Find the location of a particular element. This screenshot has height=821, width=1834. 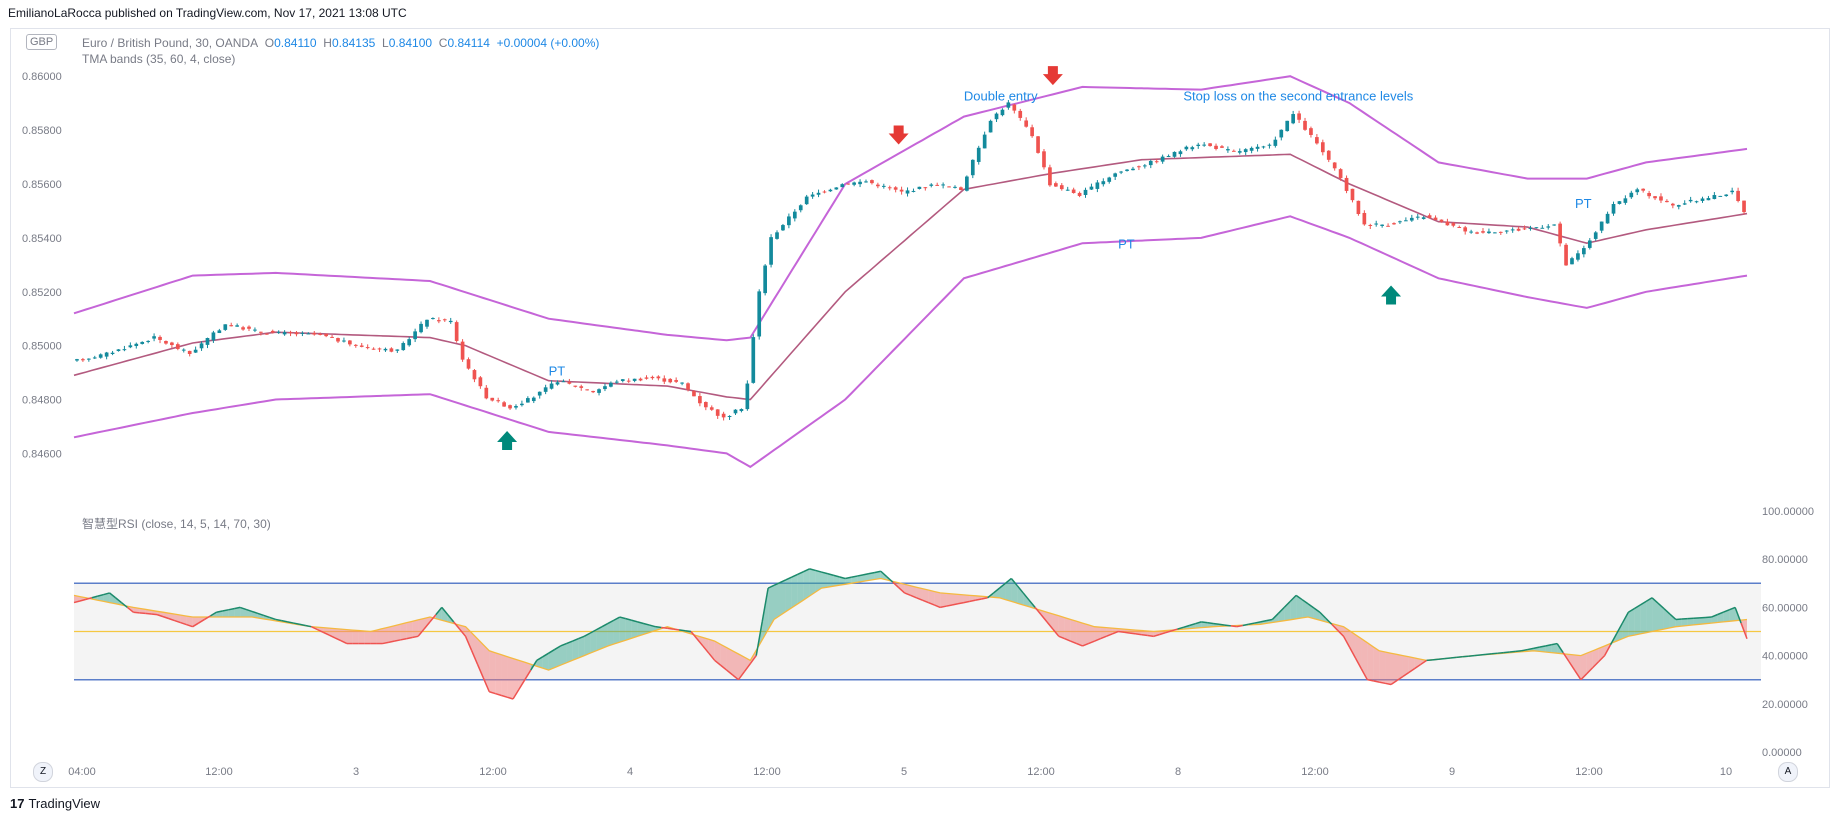

tradingview-logo: 17 TradingView is located at coordinates (55, 803).